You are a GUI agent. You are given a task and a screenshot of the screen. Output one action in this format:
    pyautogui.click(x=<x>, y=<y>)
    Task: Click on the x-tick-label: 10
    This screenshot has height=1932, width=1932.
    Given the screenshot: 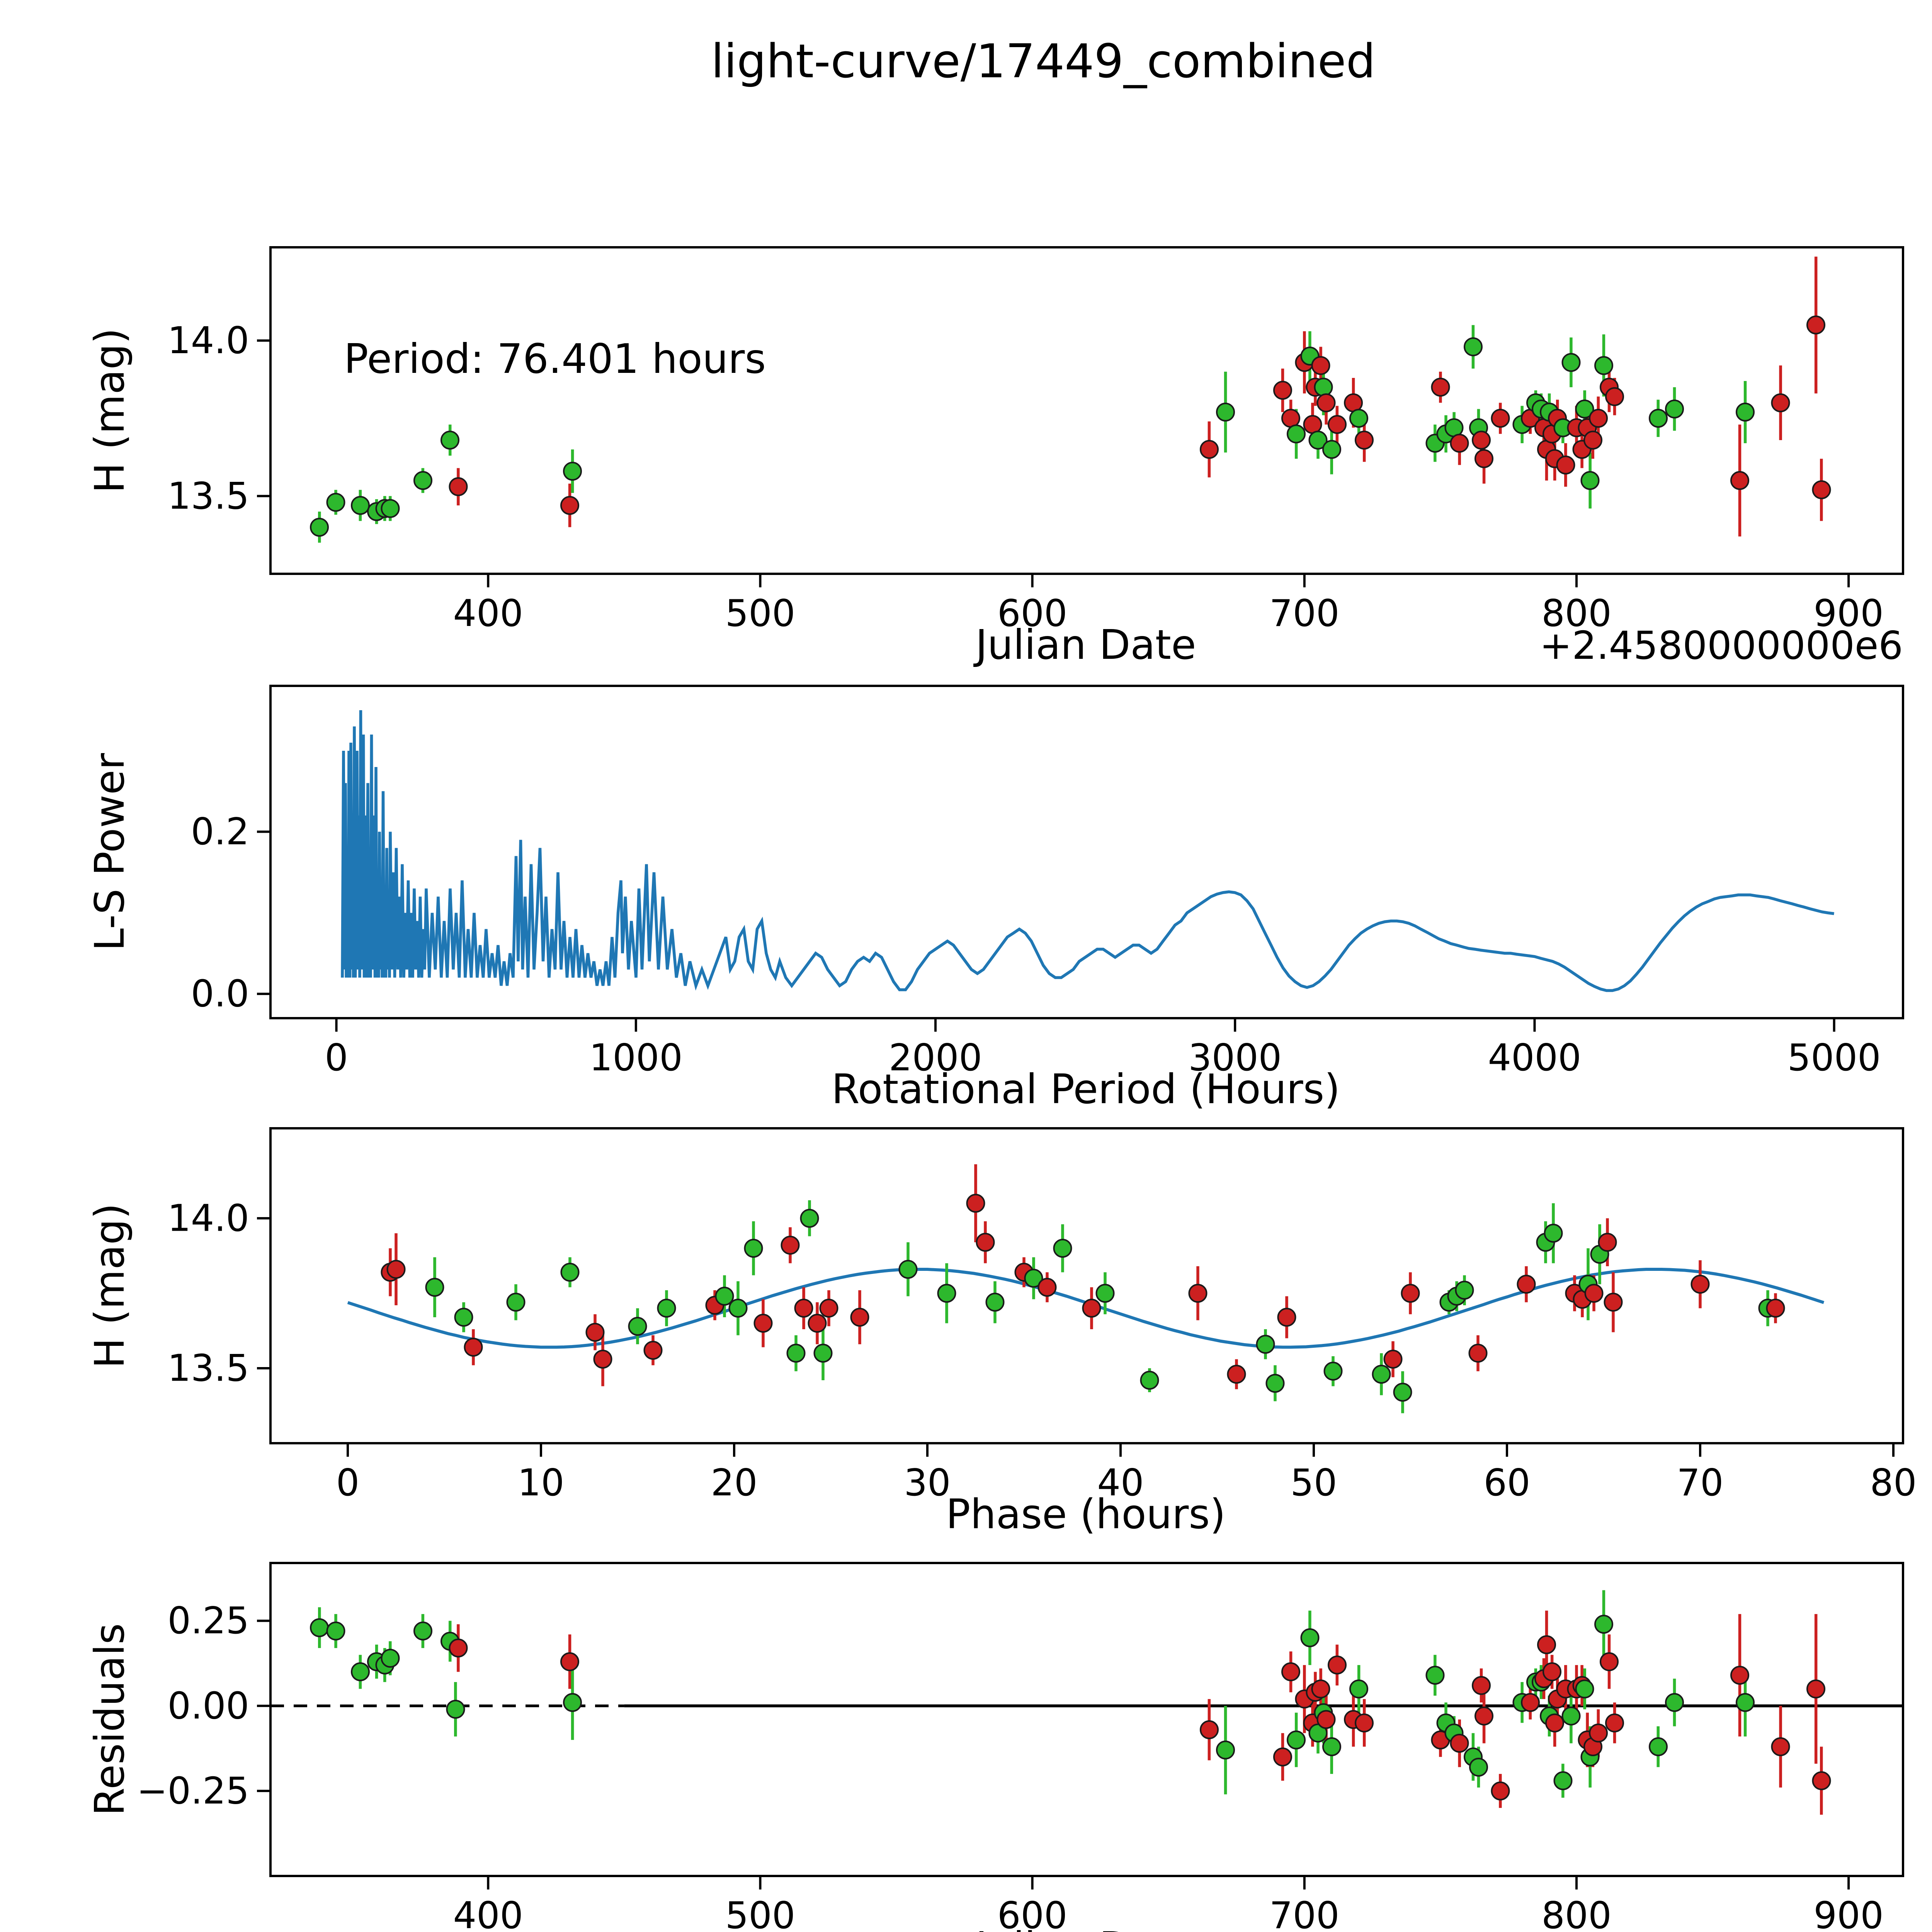 What is the action you would take?
    pyautogui.click(x=542, y=1483)
    